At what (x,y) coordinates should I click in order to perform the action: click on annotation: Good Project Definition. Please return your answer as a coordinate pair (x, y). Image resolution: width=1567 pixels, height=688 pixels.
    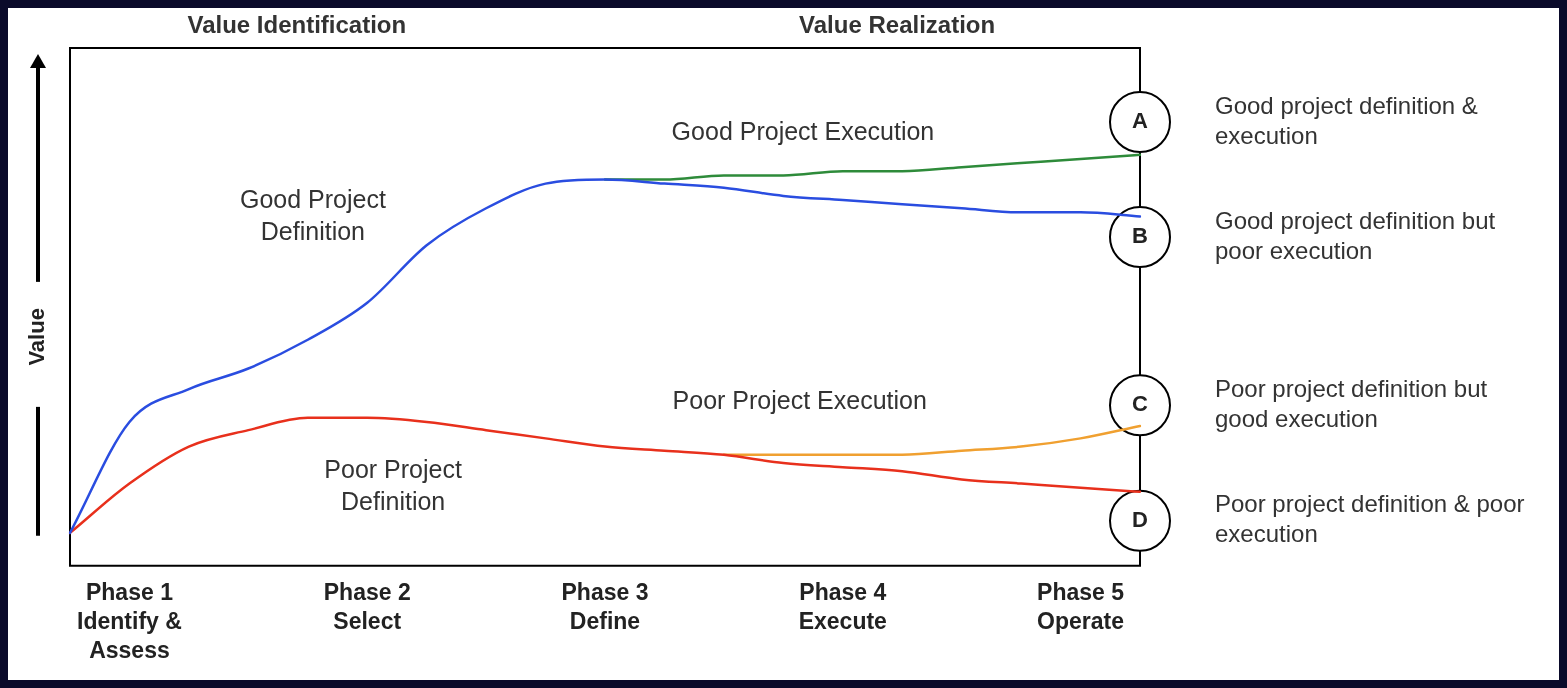
    Looking at the image, I should click on (312, 214).